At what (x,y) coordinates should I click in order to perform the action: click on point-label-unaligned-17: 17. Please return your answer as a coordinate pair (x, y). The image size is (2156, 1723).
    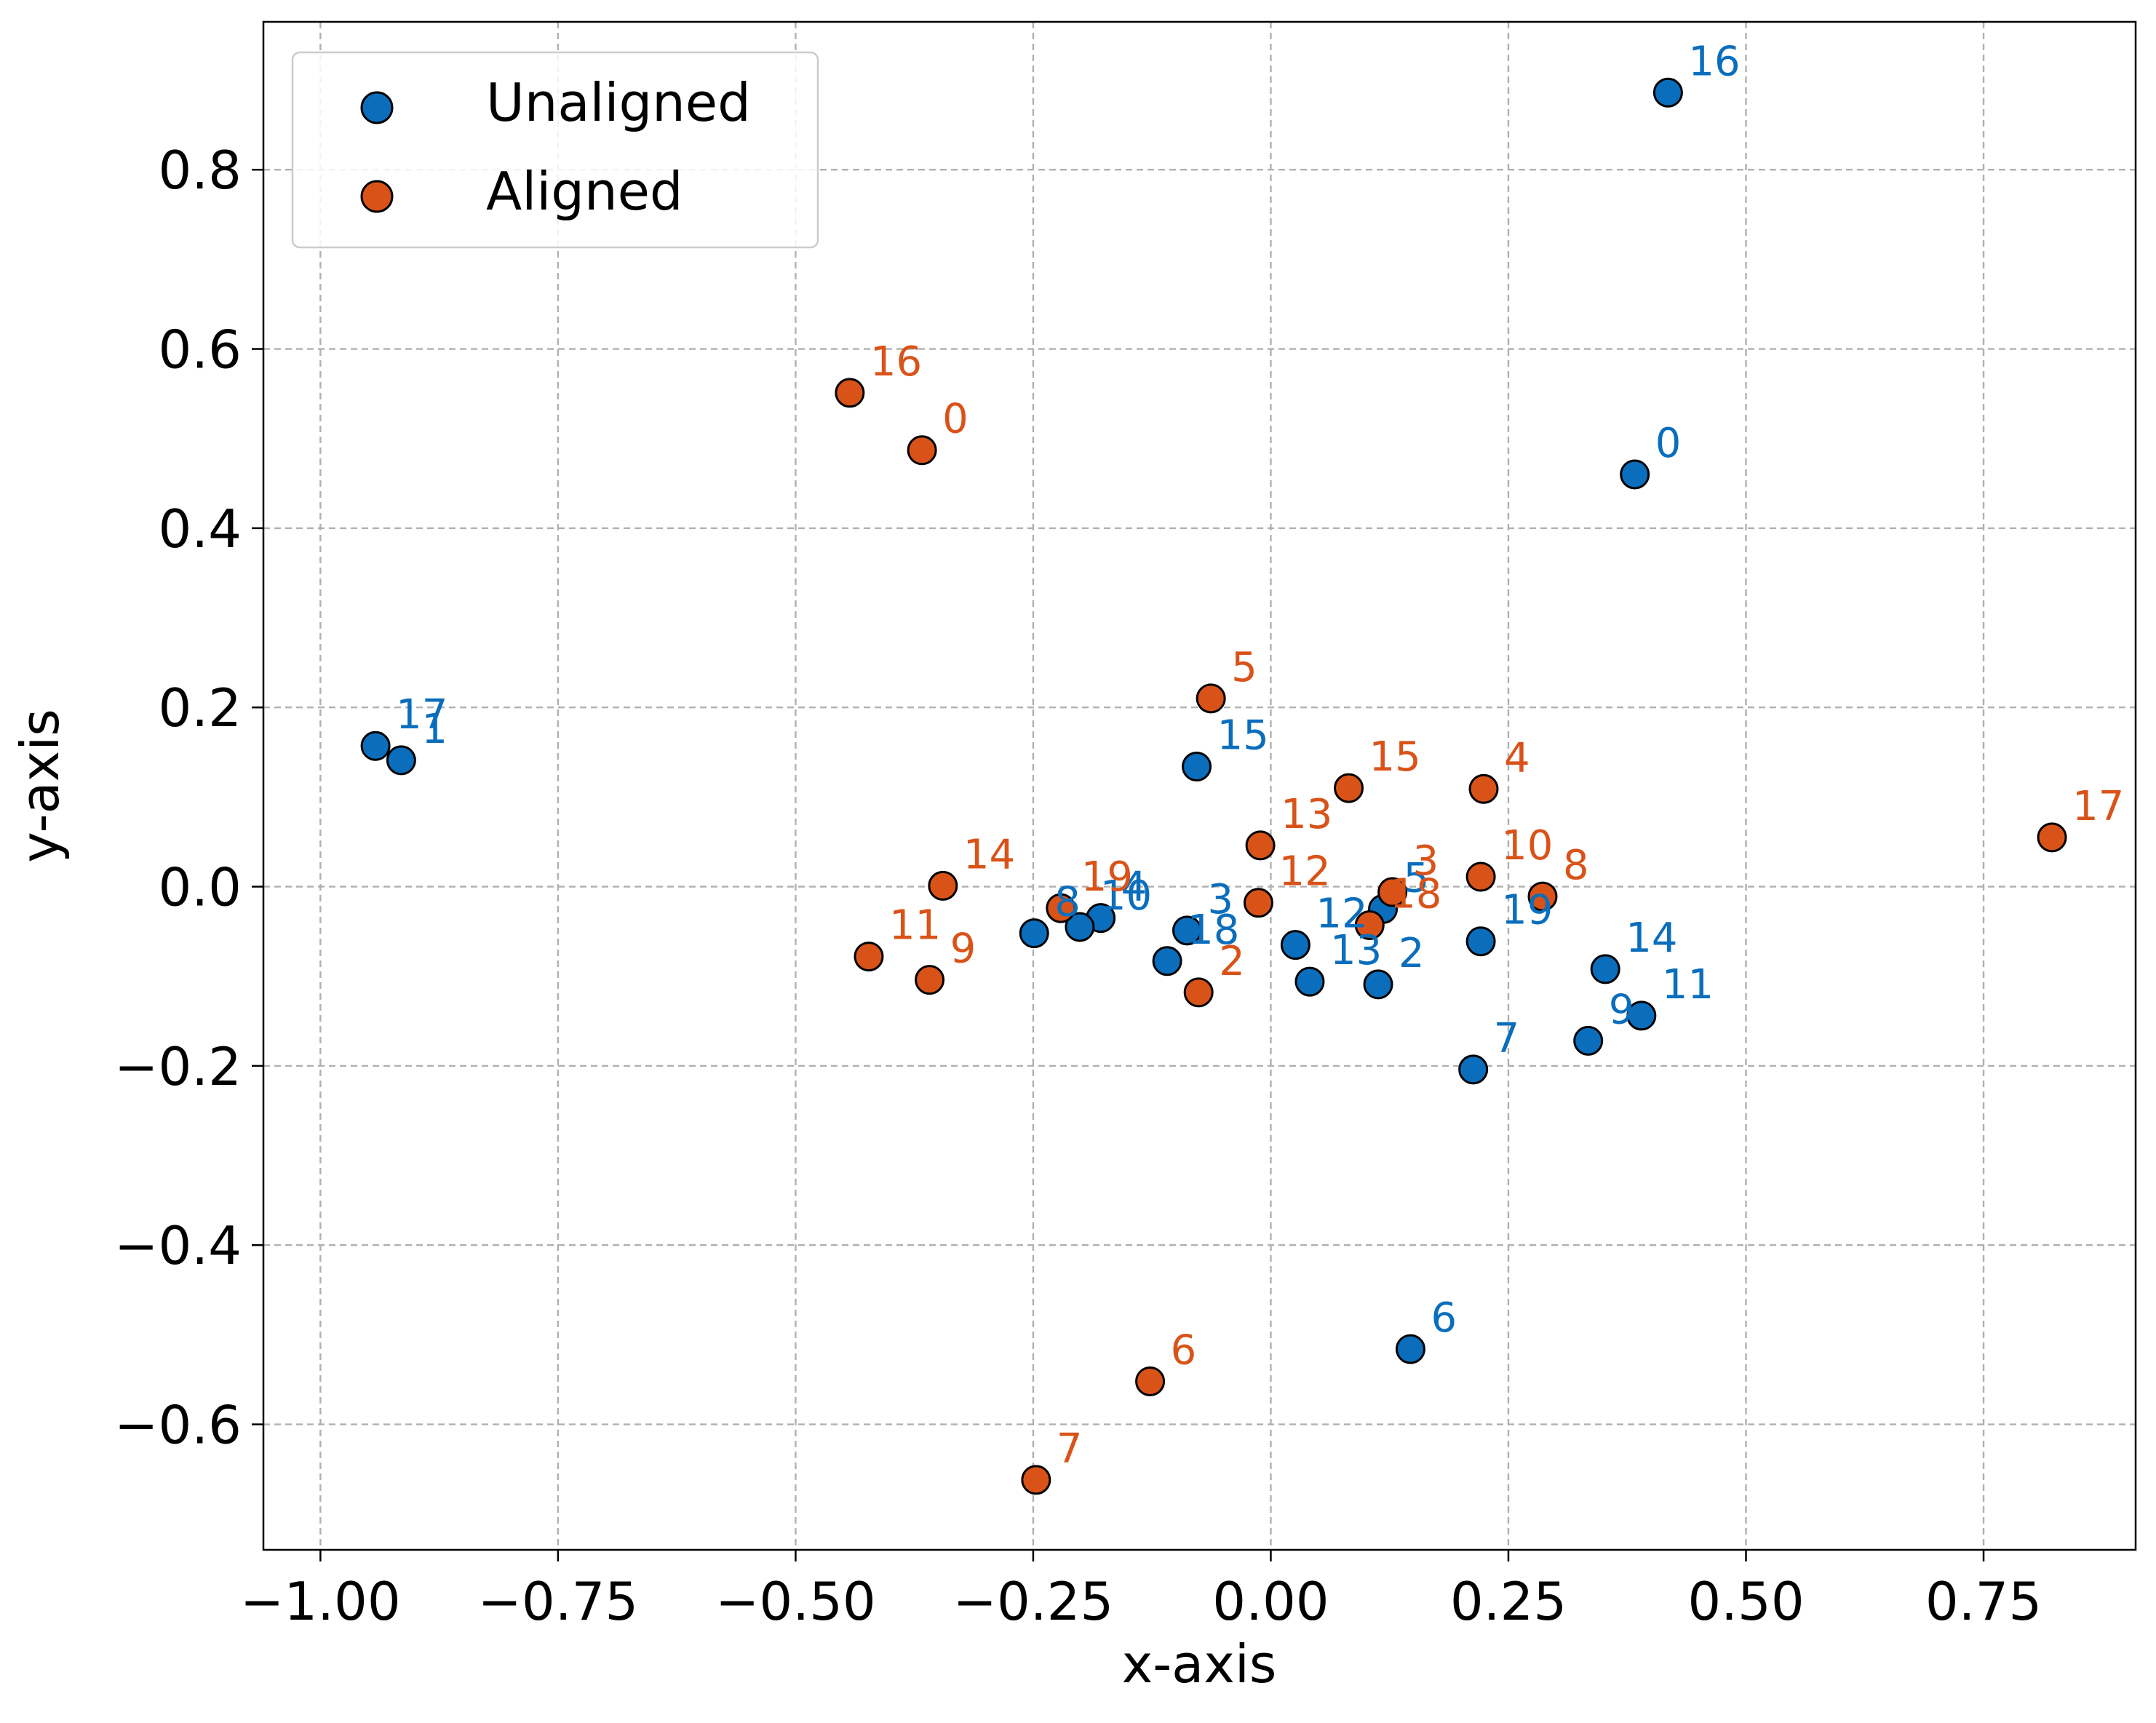
    Looking at the image, I should click on (421, 715).